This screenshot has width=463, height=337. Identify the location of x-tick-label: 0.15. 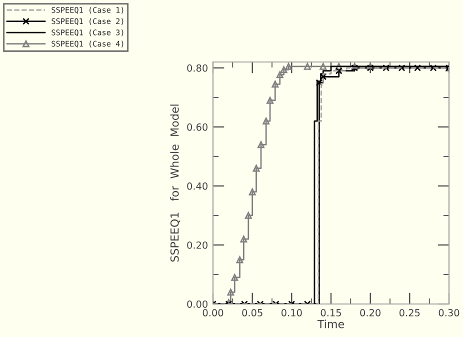
(330, 312).